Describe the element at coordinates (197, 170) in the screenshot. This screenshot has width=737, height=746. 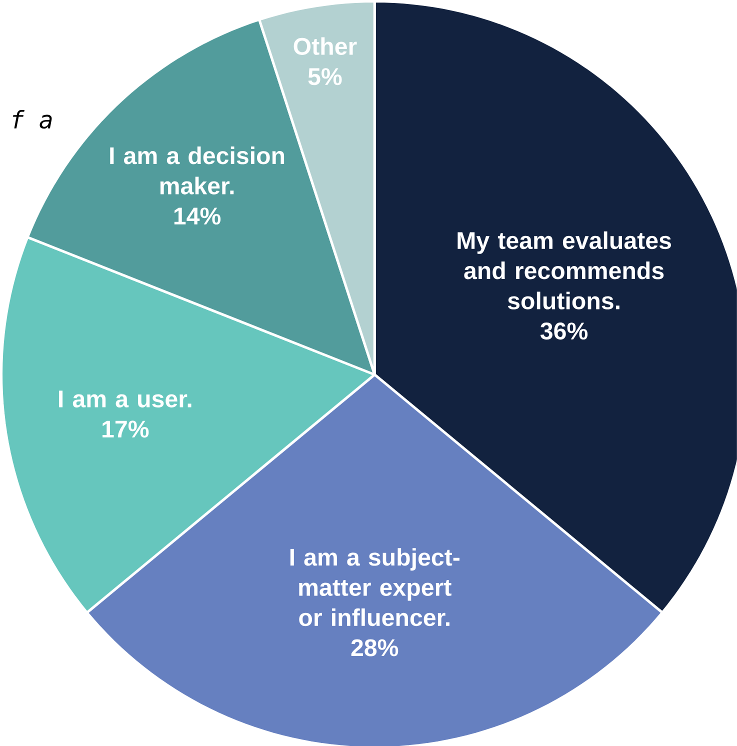
I see `slice-label: I am a decision maker.` at that location.